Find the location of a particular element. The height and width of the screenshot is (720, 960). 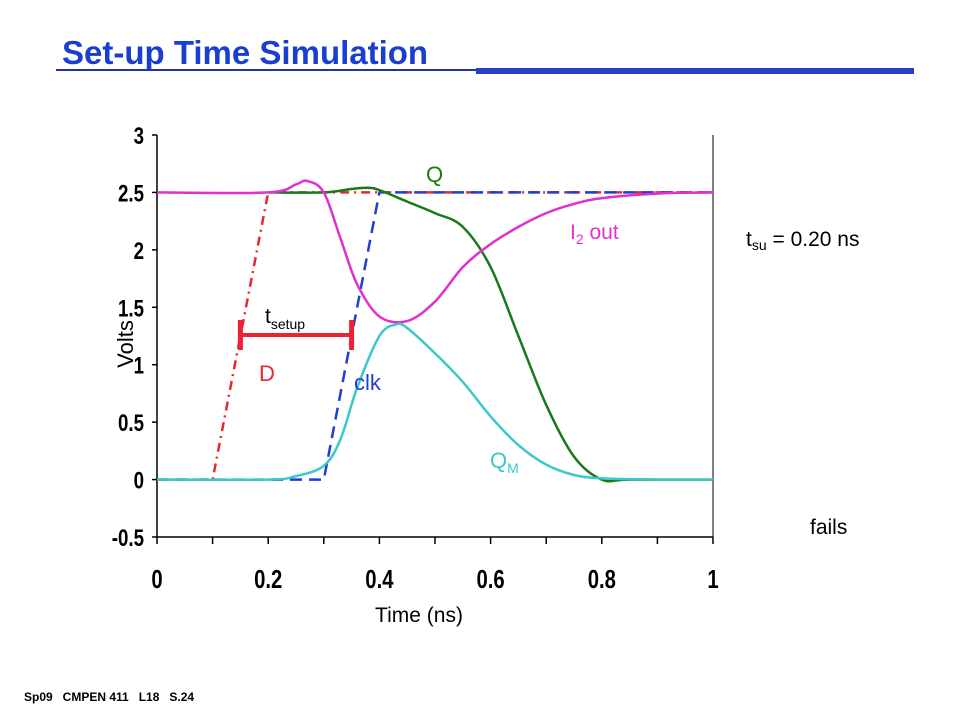

title-underline-bar is located at coordinates (695, 71).